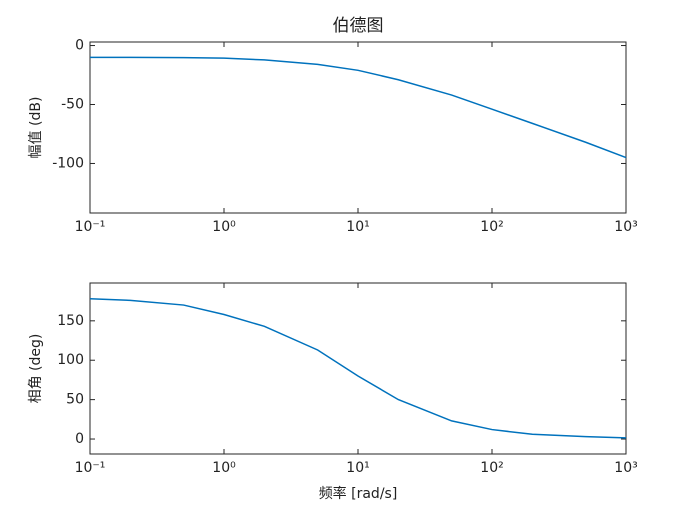 This screenshot has width=692, height=523. Describe the element at coordinates (36, 128) in the screenshot. I see `y-axis-label: 幅值 (dB)` at that location.